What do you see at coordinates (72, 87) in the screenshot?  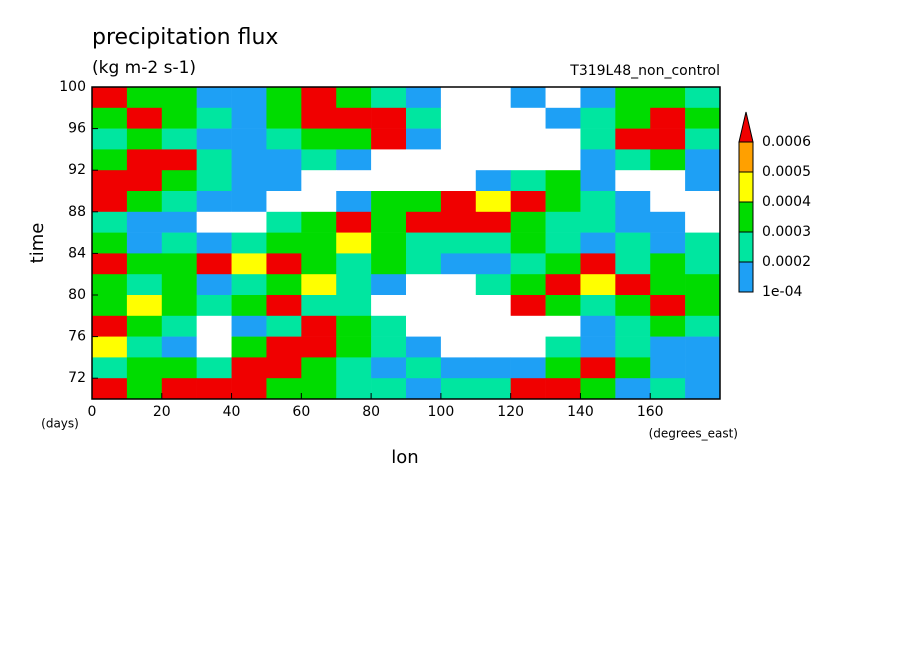 I see `y-tick-label: 100` at bounding box center [72, 87].